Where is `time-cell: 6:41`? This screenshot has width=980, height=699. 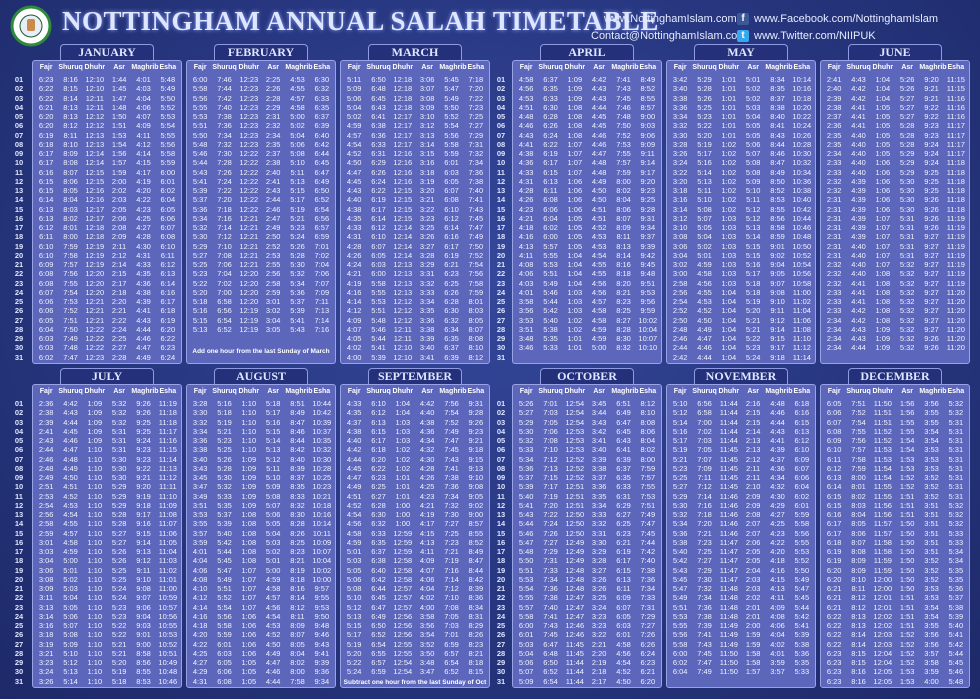
time-cell: 6:41 is located at coordinates (378, 116).